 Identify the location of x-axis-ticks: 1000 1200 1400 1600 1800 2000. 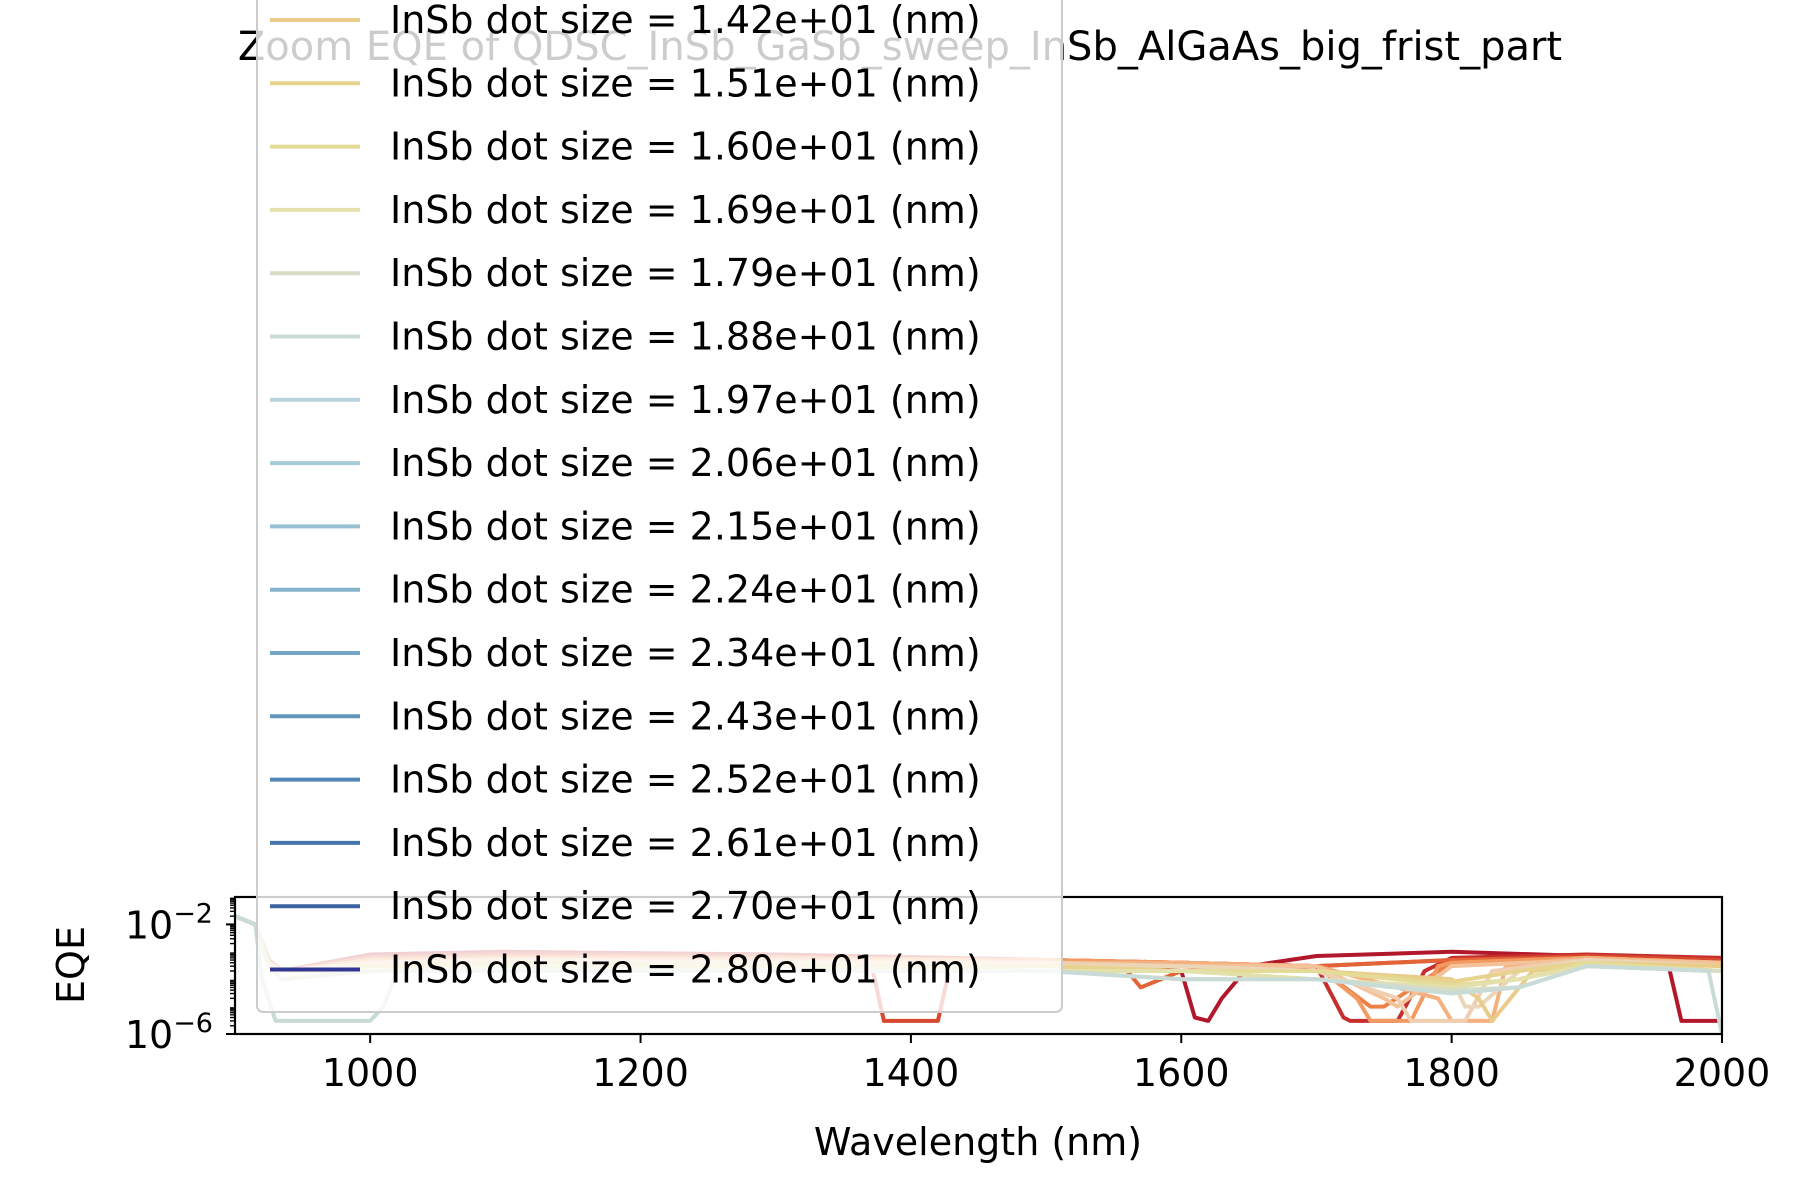
(1046, 1064).